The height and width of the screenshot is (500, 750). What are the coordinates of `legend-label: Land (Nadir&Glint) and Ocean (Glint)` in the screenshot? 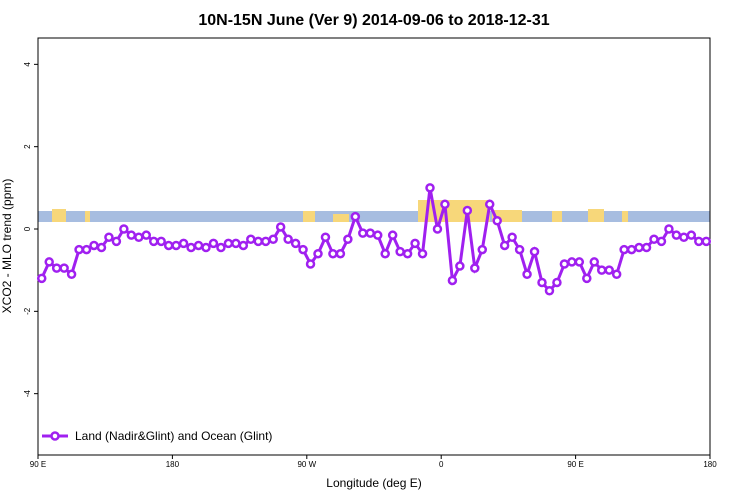 It's located at (173, 436).